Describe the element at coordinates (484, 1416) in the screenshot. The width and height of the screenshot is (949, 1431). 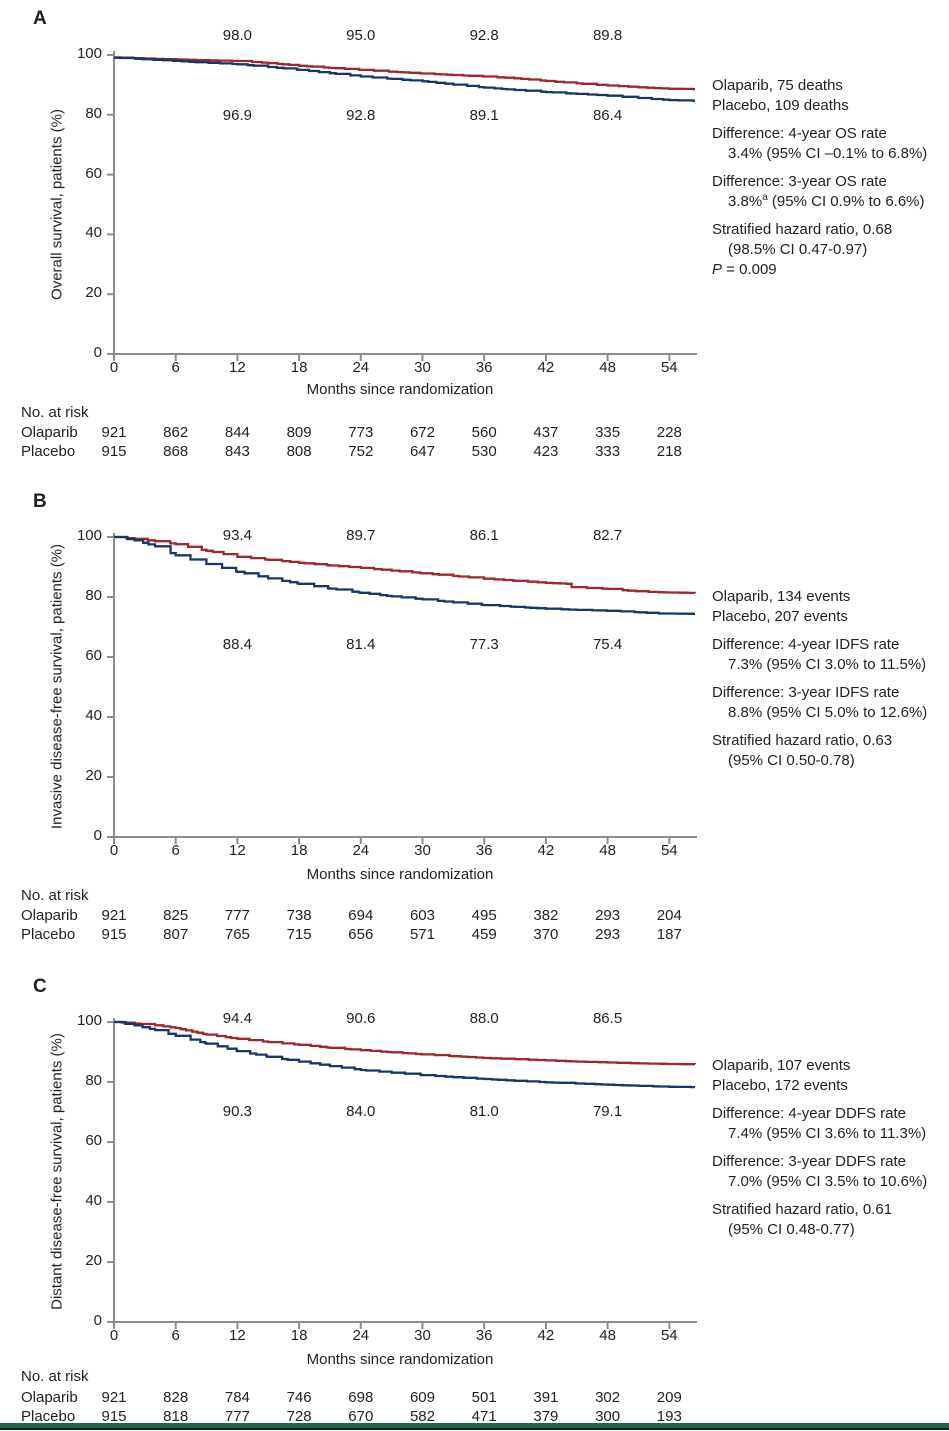
I see `panel-C-at-risk-count: 471` at that location.